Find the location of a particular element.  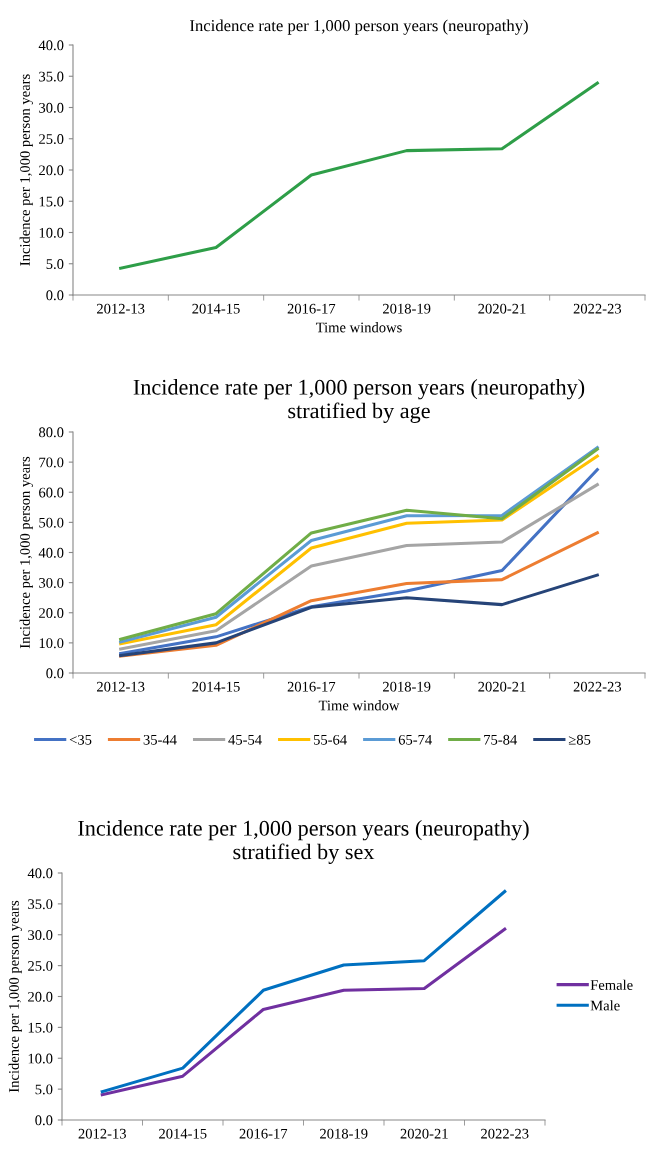

chart-title: Incidence rate per 1,000 person years (neuropathy) is located at coordinates (359, 27).